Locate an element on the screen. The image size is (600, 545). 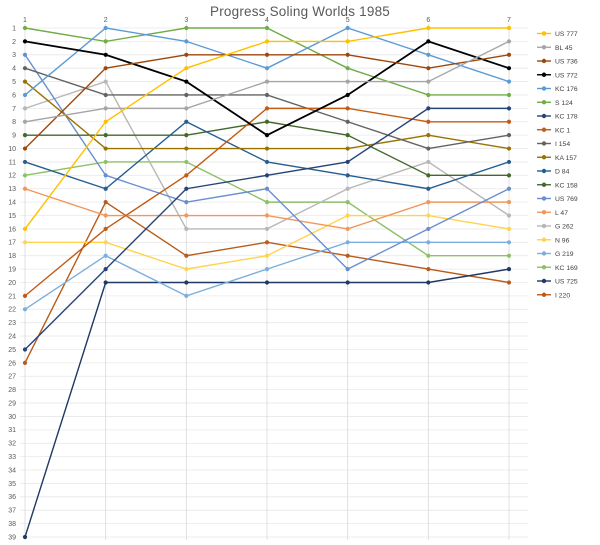
legend-item: US 777 is located at coordinates (557, 34).